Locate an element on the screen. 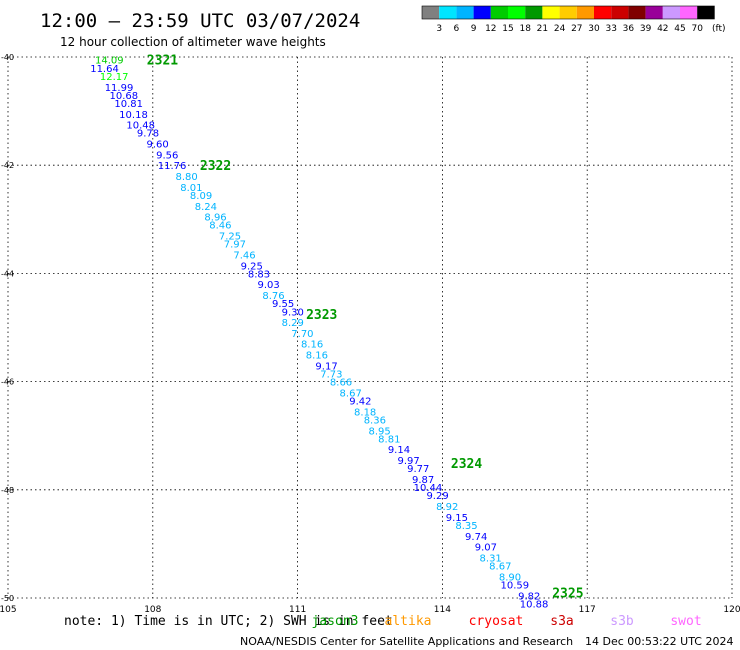  colorbar-tick-label: 12 is located at coordinates (490, 29).